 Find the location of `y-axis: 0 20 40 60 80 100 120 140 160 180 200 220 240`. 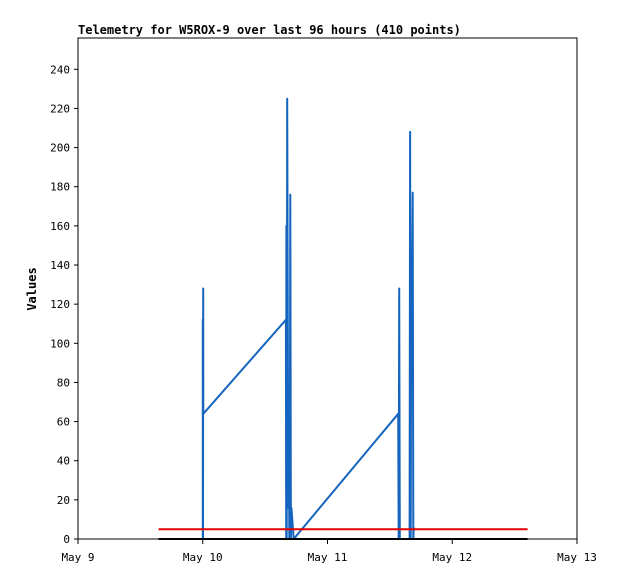

y-axis: 0 20 40 60 80 100 120 140 160 180 200 220 240 is located at coordinates (64, 304).